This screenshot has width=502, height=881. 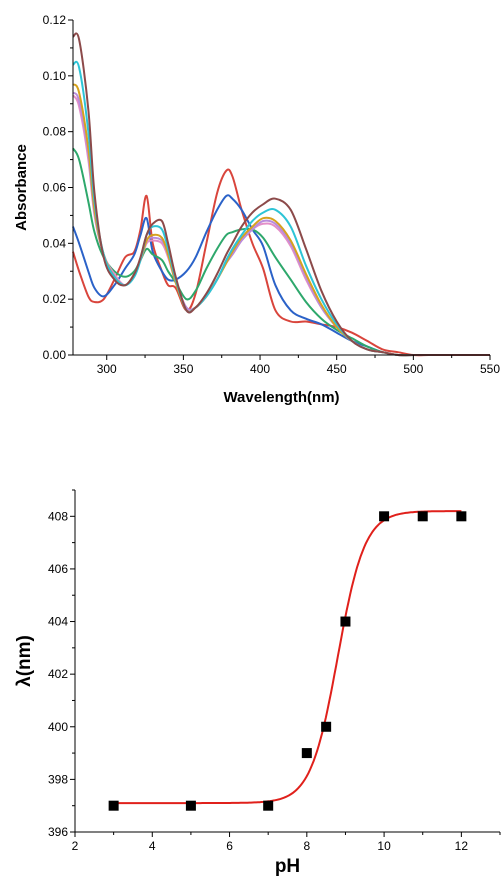 I want to click on y-tick-label: 400, so click(x=58, y=727).